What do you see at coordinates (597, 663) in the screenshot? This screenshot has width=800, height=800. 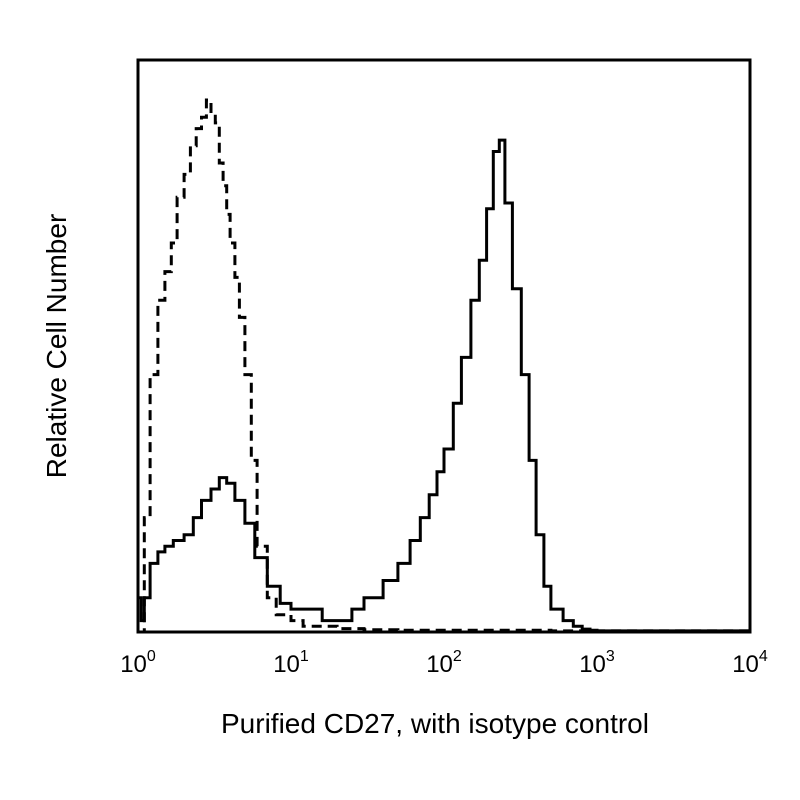 I see `x-tick-label: 10³` at bounding box center [597, 663].